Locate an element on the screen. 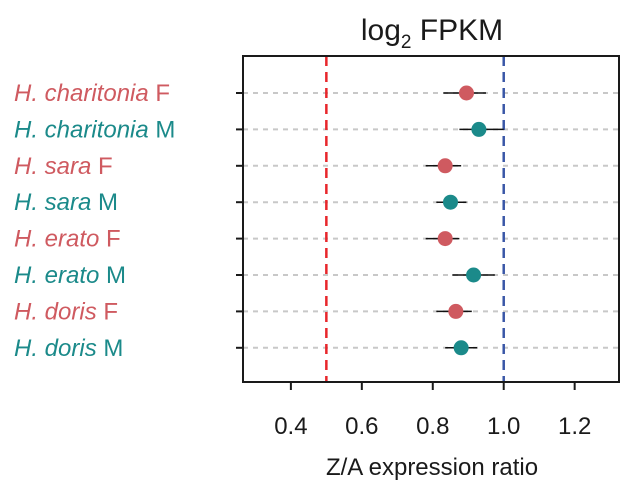 Image resolution: width=622 pixels, height=481 pixels. y-ticks is located at coordinates (239, 220).